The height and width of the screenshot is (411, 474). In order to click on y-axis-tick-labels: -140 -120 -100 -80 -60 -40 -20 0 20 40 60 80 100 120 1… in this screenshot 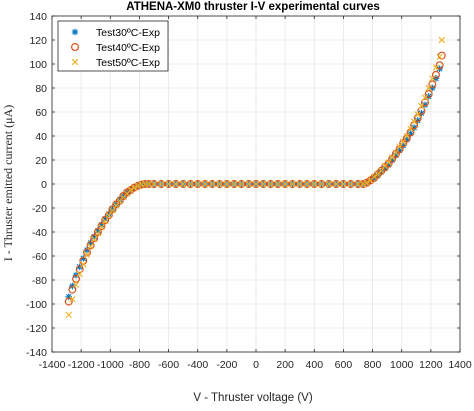, I will do `click(36, 185)`.